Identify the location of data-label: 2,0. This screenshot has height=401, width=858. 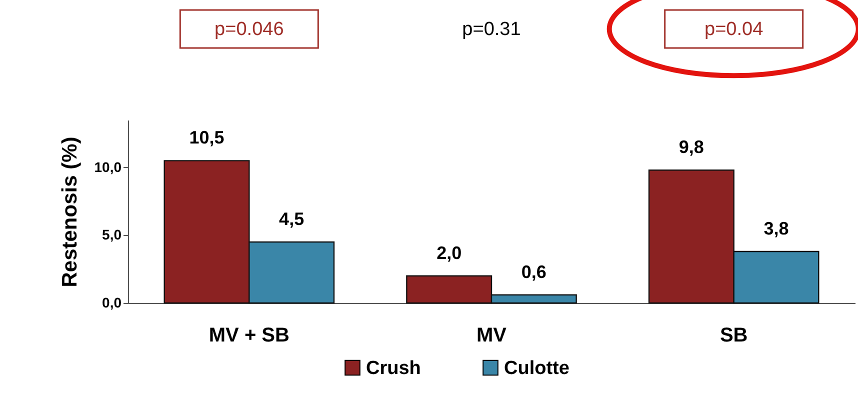
(449, 252).